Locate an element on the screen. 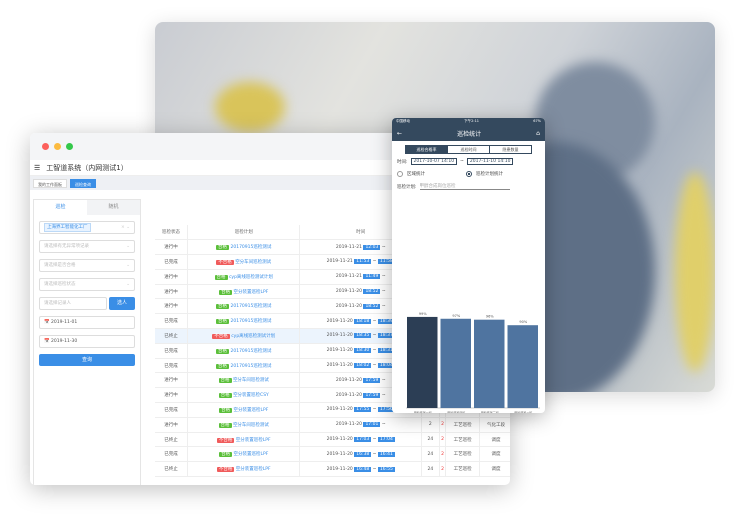 The image size is (738, 519). time-cell: 2019-11-20 18:18 ~ 18:39 is located at coordinates (361, 321).